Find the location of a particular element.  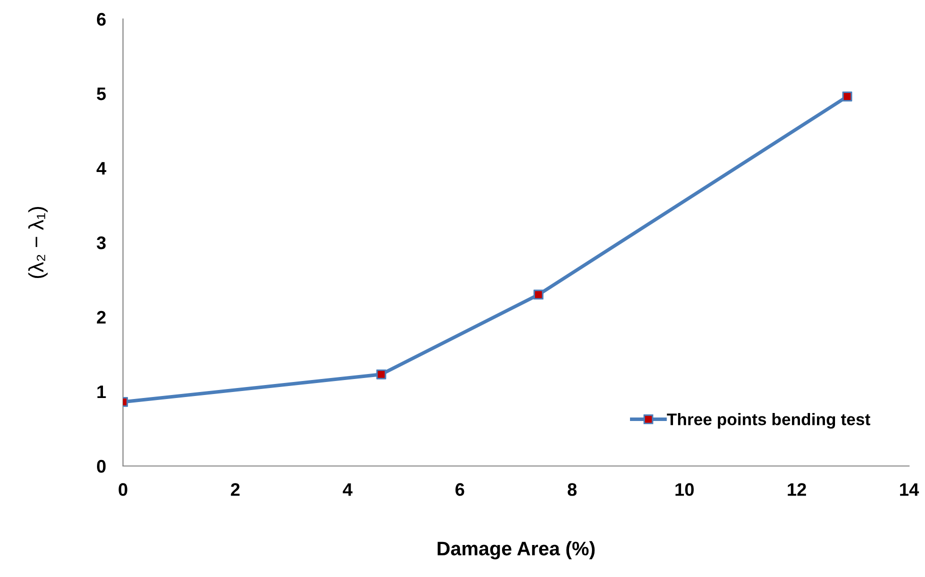

y-tick-label: 6 is located at coordinates (101, 19).